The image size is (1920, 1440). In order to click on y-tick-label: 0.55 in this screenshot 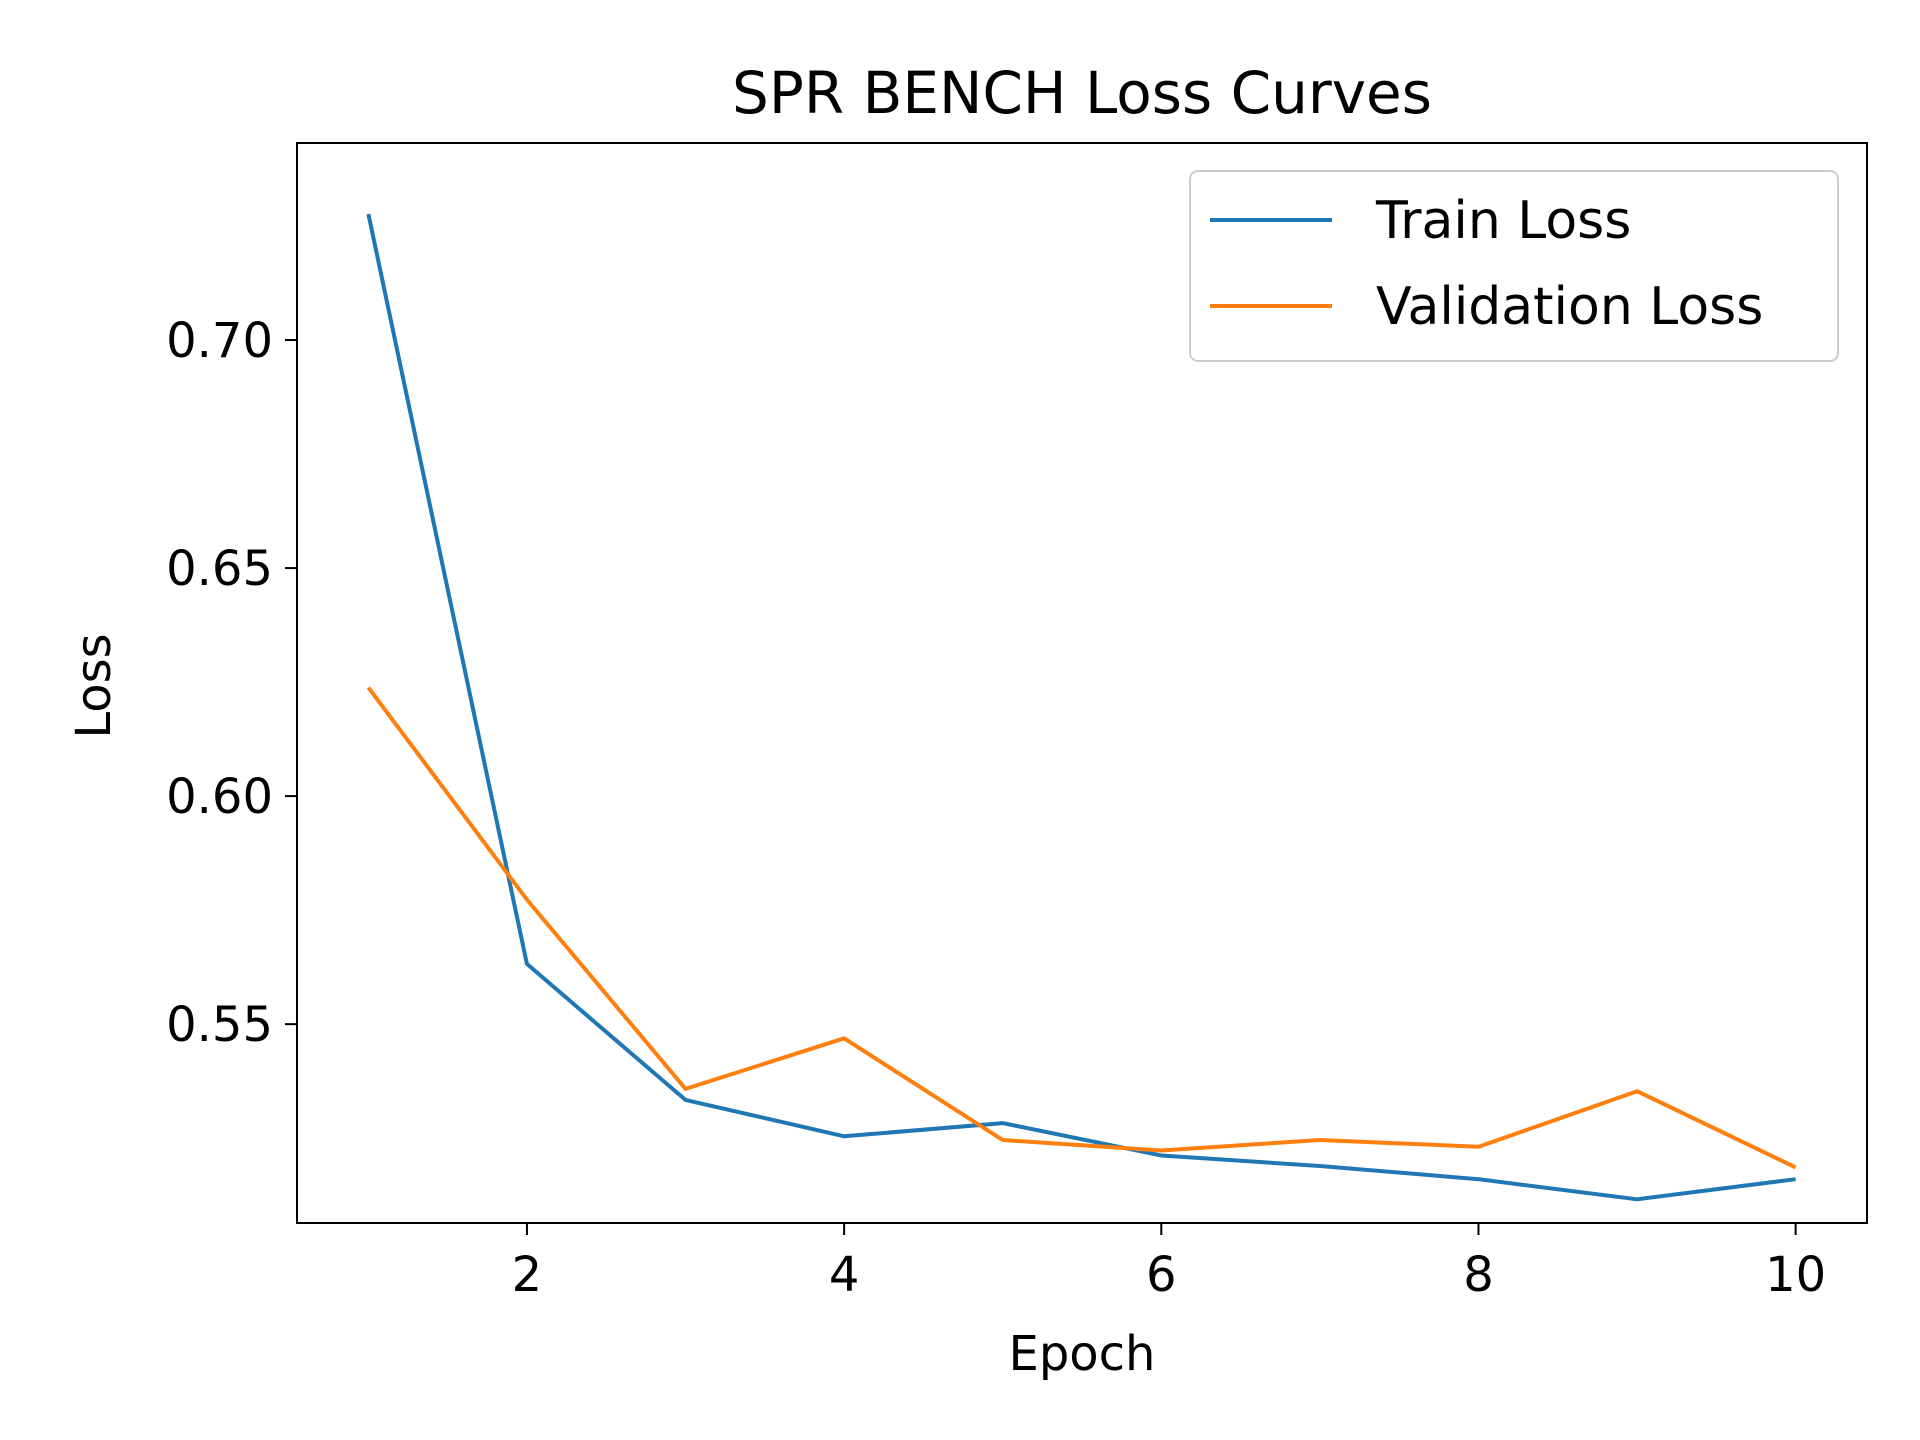, I will do `click(219, 1025)`.